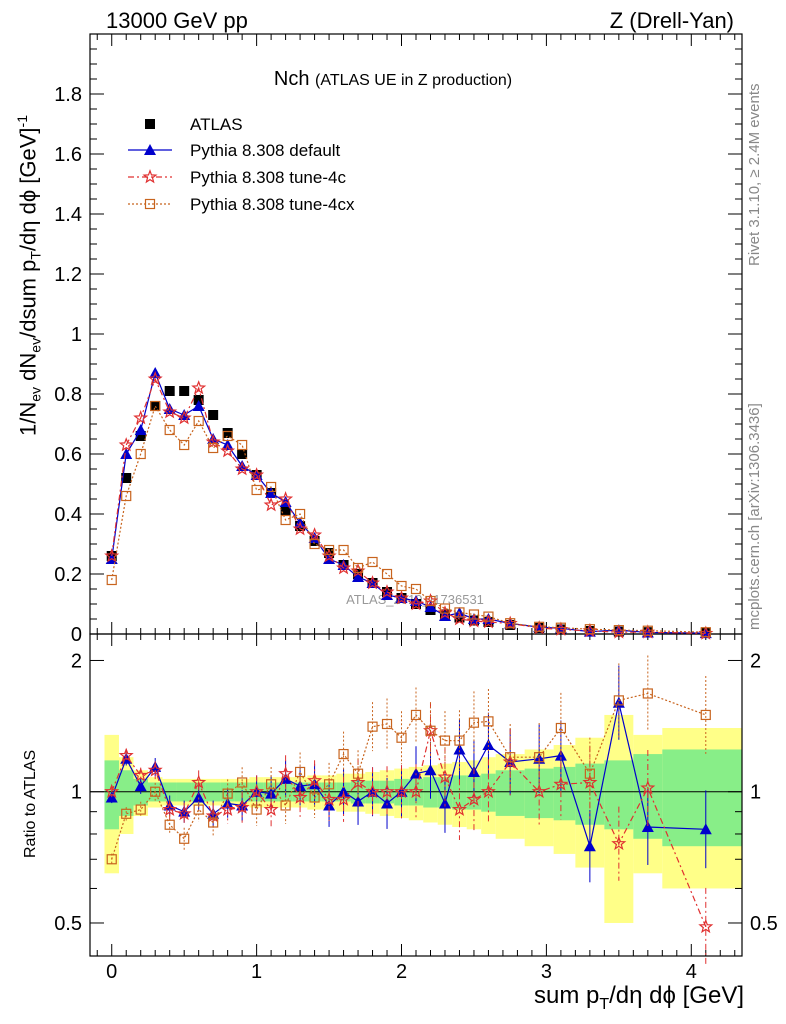  Describe the element at coordinates (414, 80) in the screenshot. I see `plot-title-sub: (ATLAS UE in Z production)` at that location.